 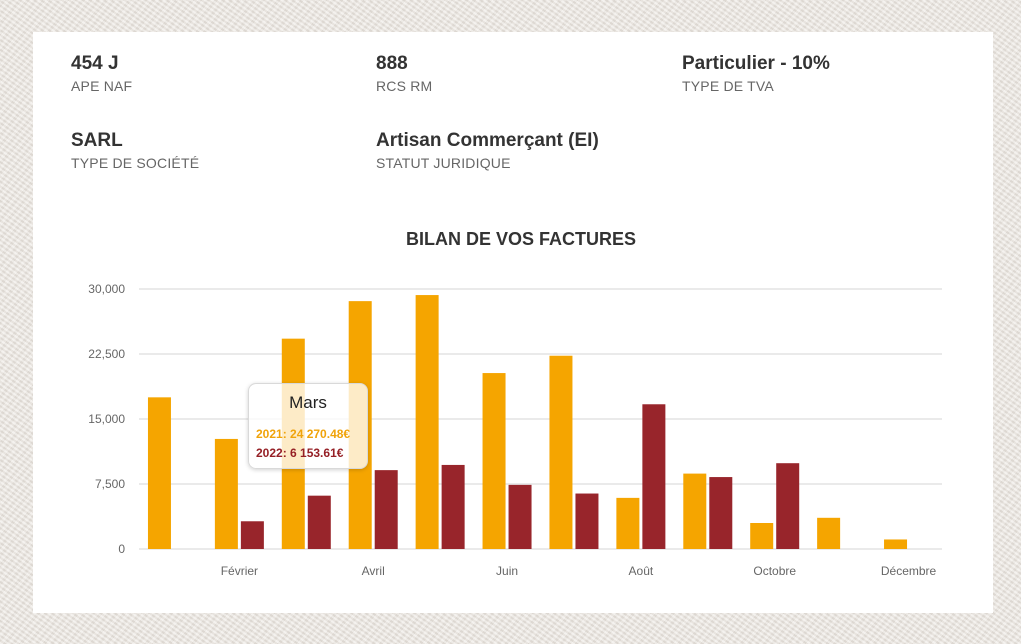 What do you see at coordinates (159, 473) in the screenshot?
I see `bar-2021-janvier` at bounding box center [159, 473].